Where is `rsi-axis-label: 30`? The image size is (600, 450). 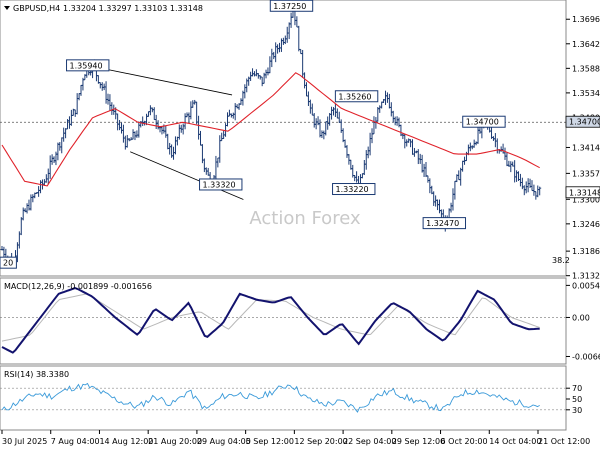
rsi-axis-label: 30 is located at coordinates (577, 410).